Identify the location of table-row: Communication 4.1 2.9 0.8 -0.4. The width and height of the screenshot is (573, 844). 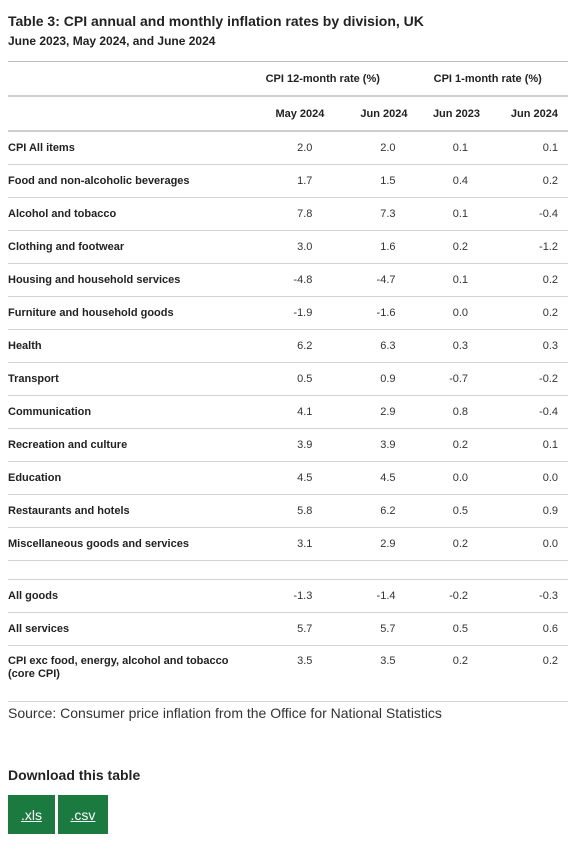
(288, 412).